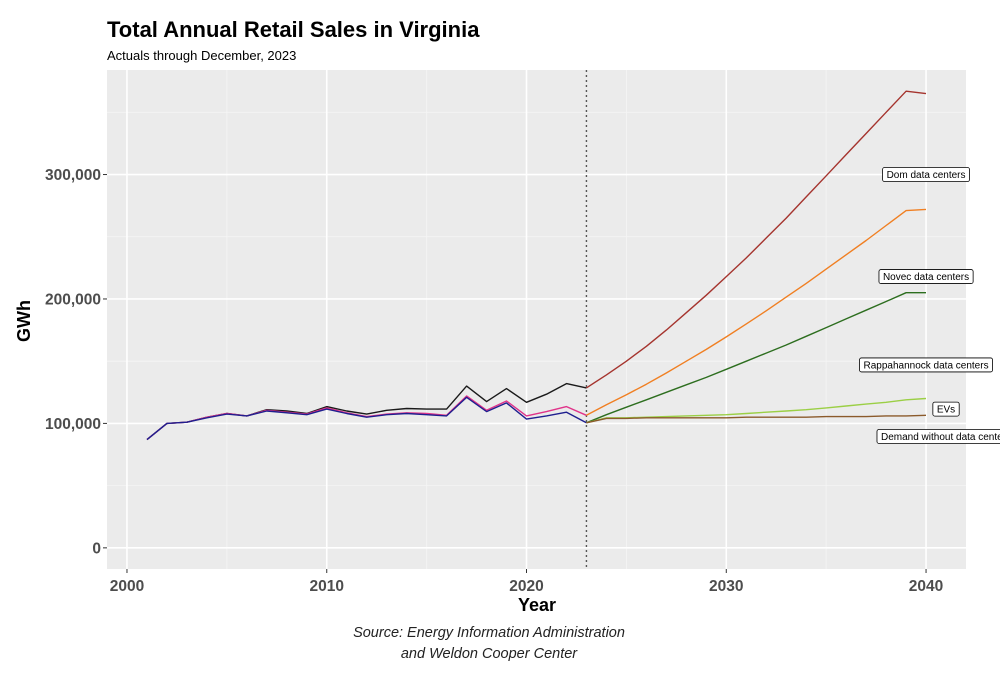 The height and width of the screenshot is (684, 1000). I want to click on annotation-label-3: EVs, so click(946, 410).